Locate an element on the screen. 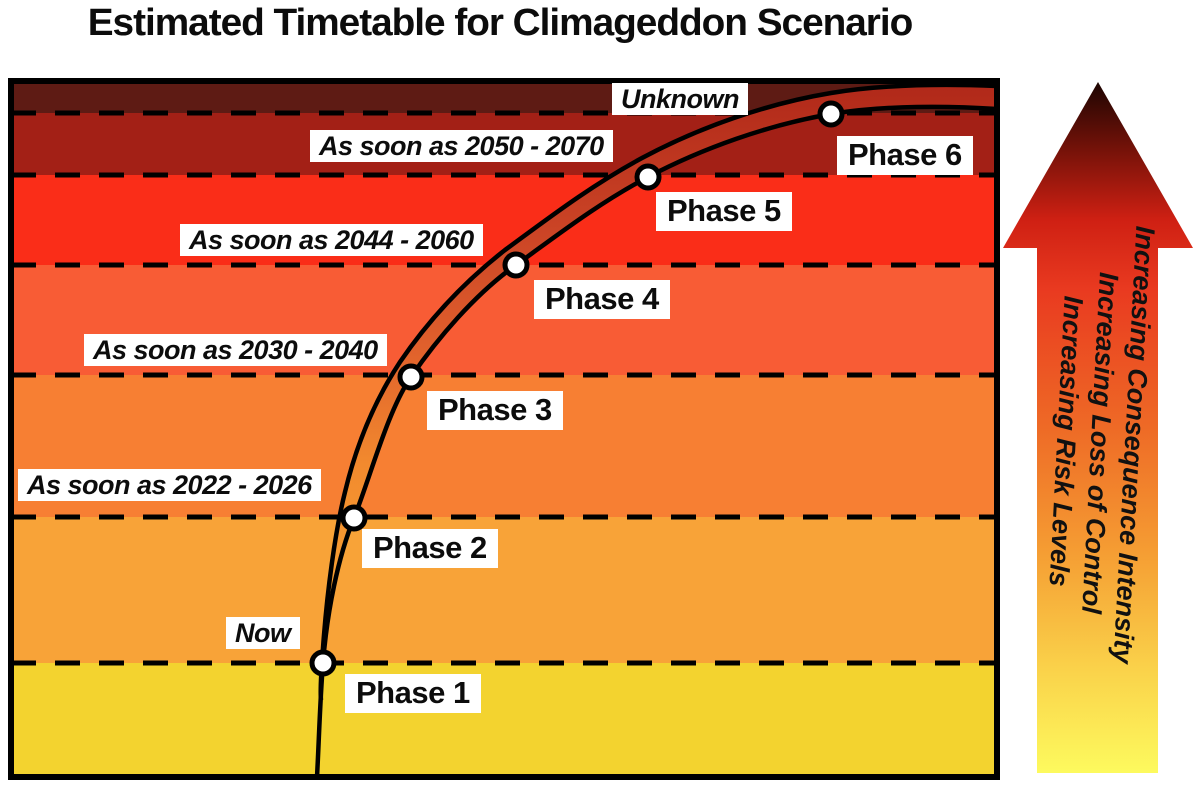 Image resolution: width=1200 pixels, height=792 pixels. phase-4-marker is located at coordinates (516, 265).